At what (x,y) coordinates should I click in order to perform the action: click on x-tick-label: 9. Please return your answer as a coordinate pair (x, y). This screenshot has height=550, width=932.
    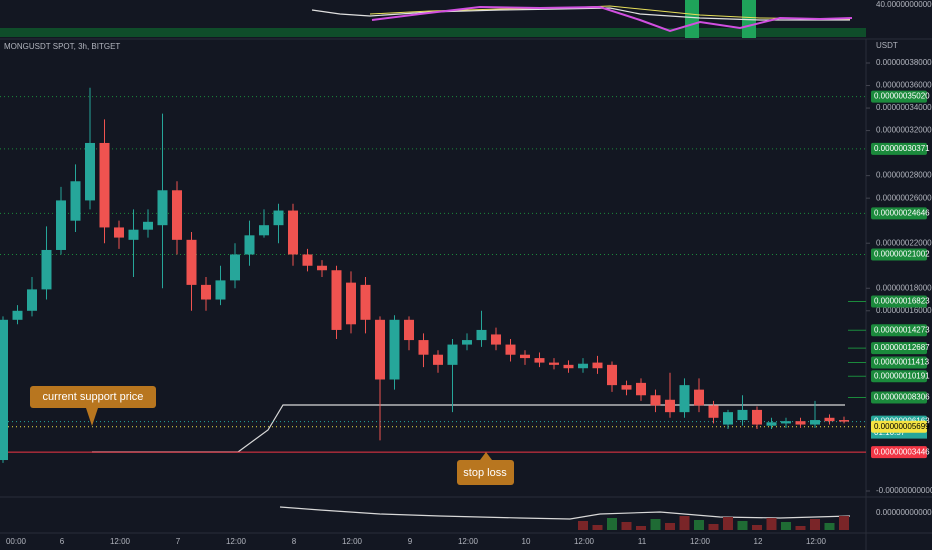
    Looking at the image, I should click on (410, 541).